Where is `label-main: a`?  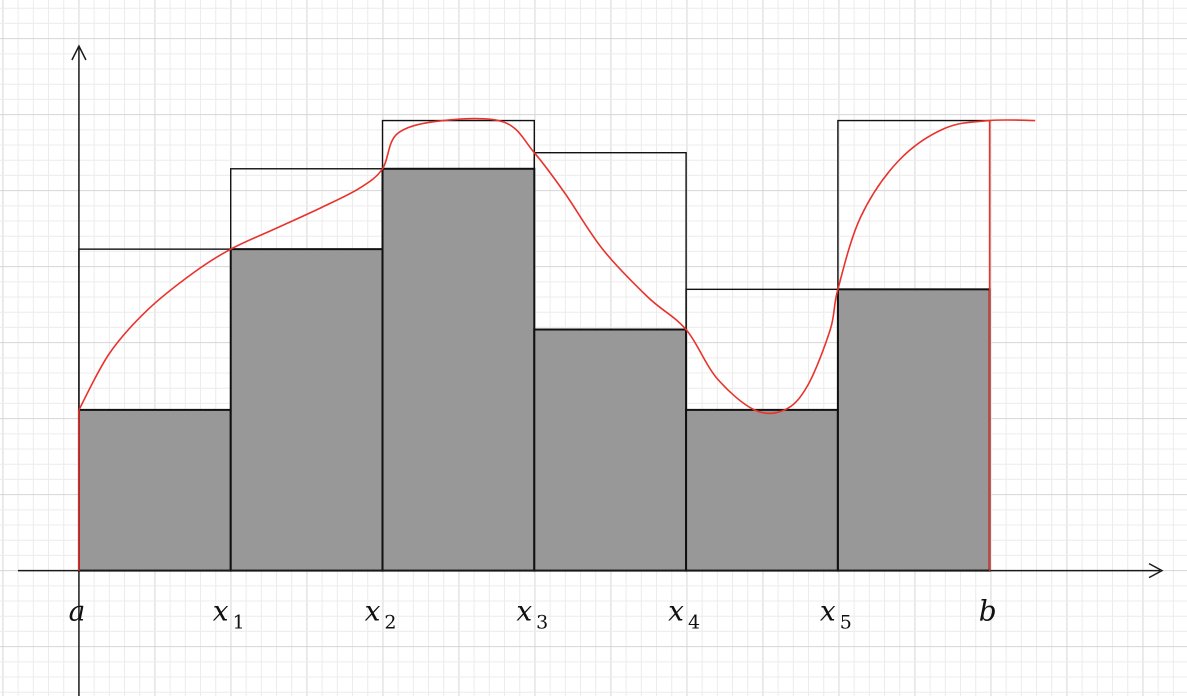 label-main: a is located at coordinates (77, 611).